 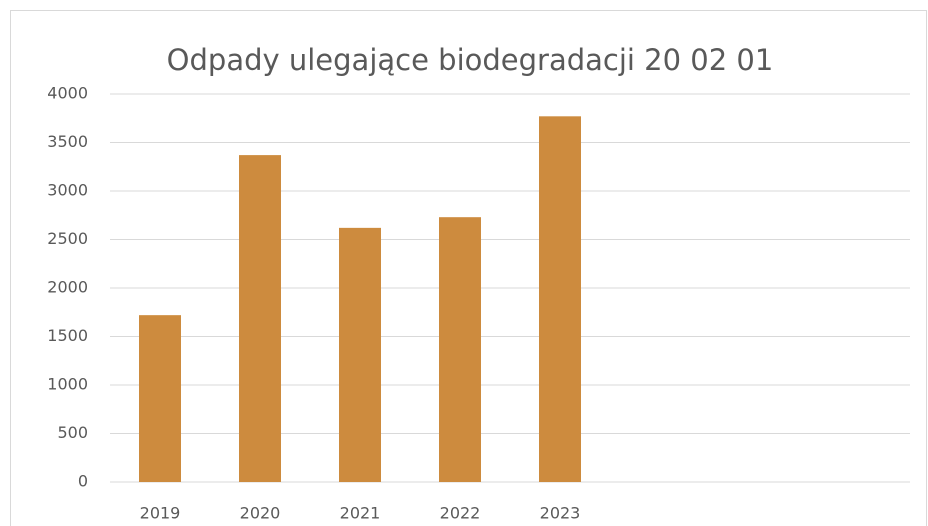 What do you see at coordinates (72, 432) in the screenshot?
I see `y-tick-label: 500` at bounding box center [72, 432].